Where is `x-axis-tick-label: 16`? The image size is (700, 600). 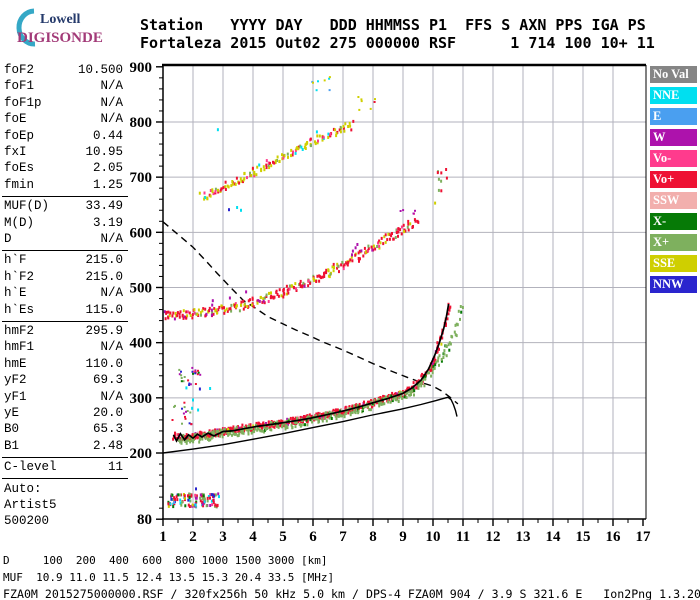
x-axis-tick-label: 16 is located at coordinates (614, 537).